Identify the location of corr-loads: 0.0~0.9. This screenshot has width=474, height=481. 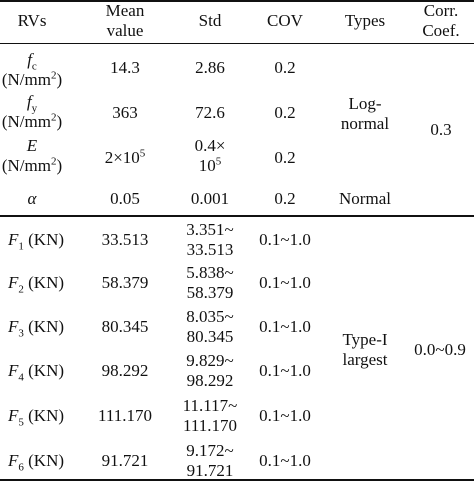
(440, 349).